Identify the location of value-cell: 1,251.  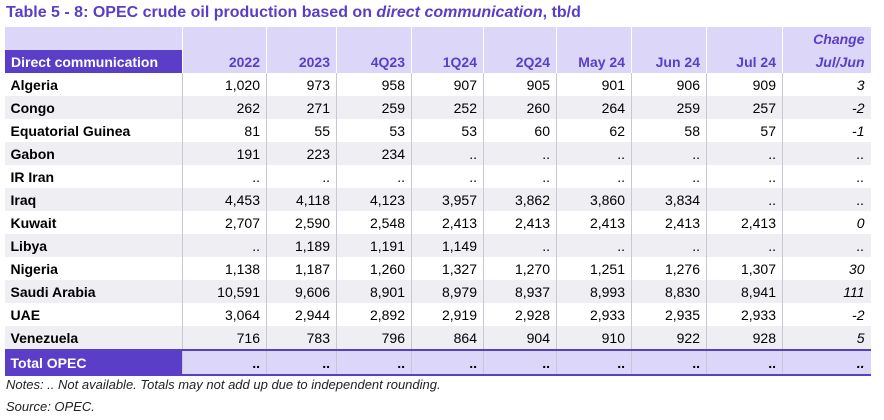
(594, 268).